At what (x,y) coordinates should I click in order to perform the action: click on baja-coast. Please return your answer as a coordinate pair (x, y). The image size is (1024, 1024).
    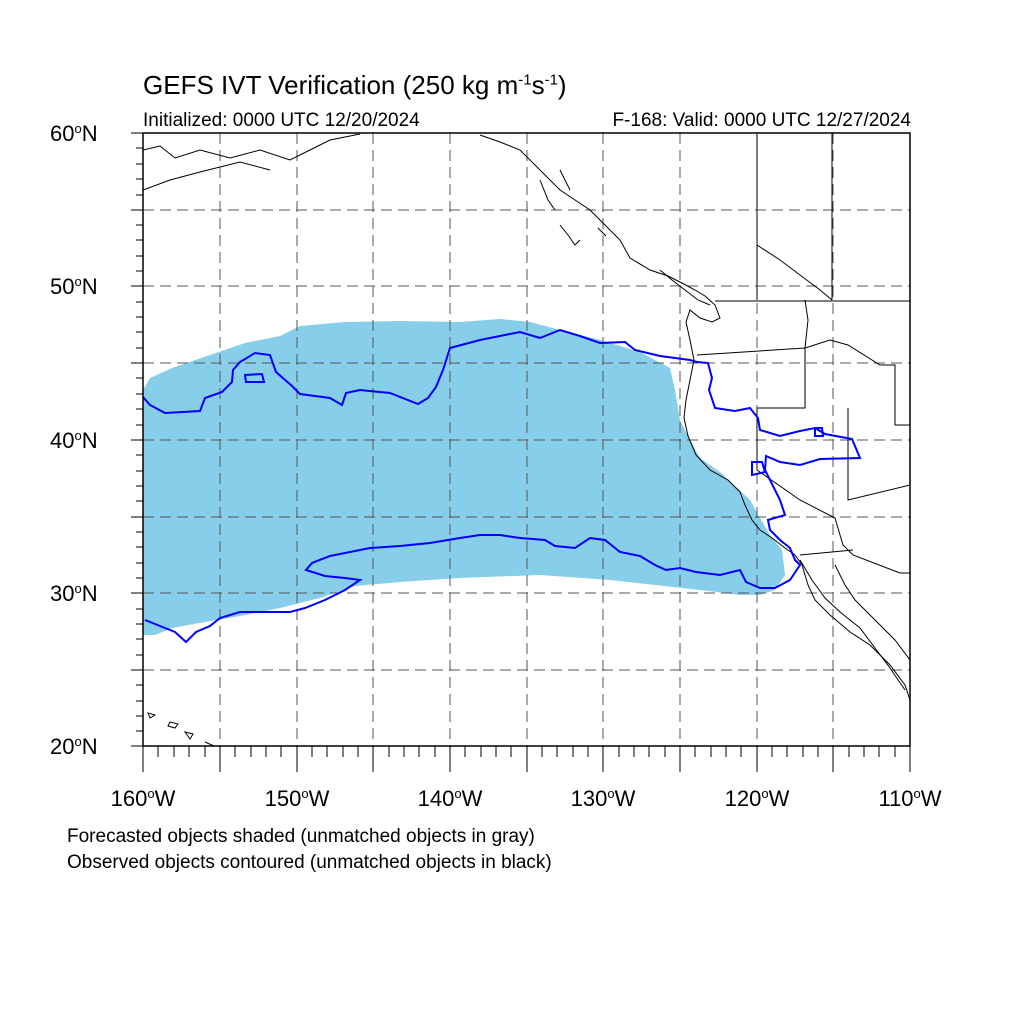
    Looking at the image, I should click on (854, 625).